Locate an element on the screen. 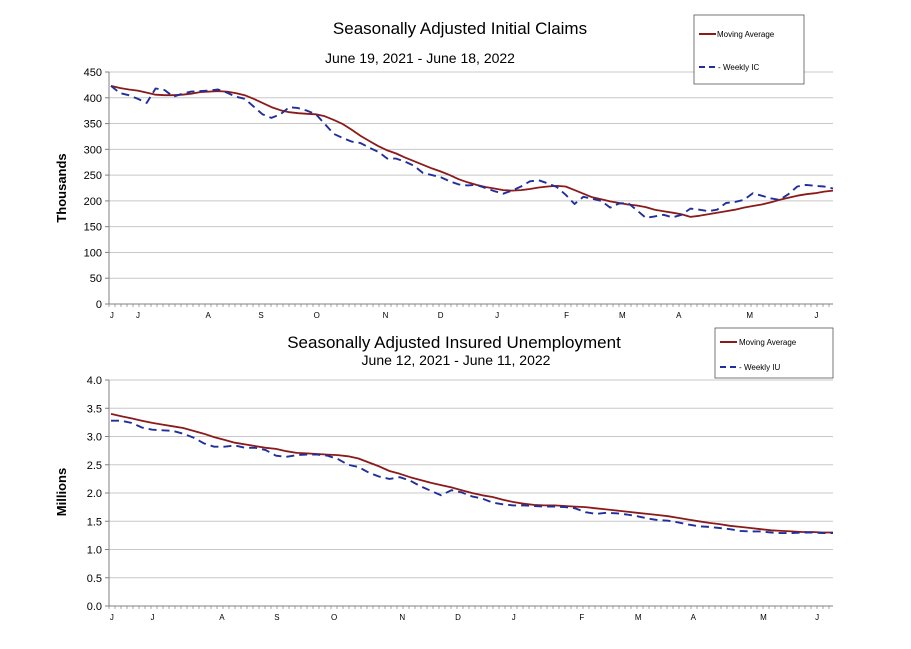  y-tick-label: 2.5 is located at coordinates (94, 466).